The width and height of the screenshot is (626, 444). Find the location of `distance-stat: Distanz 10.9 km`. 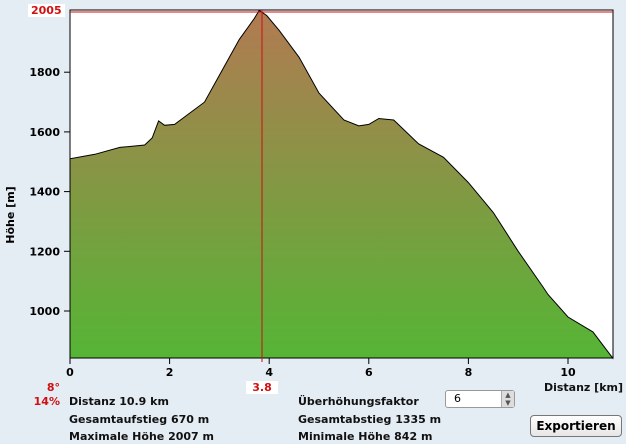

distance-stat: Distanz 10.9 km is located at coordinates (119, 401).